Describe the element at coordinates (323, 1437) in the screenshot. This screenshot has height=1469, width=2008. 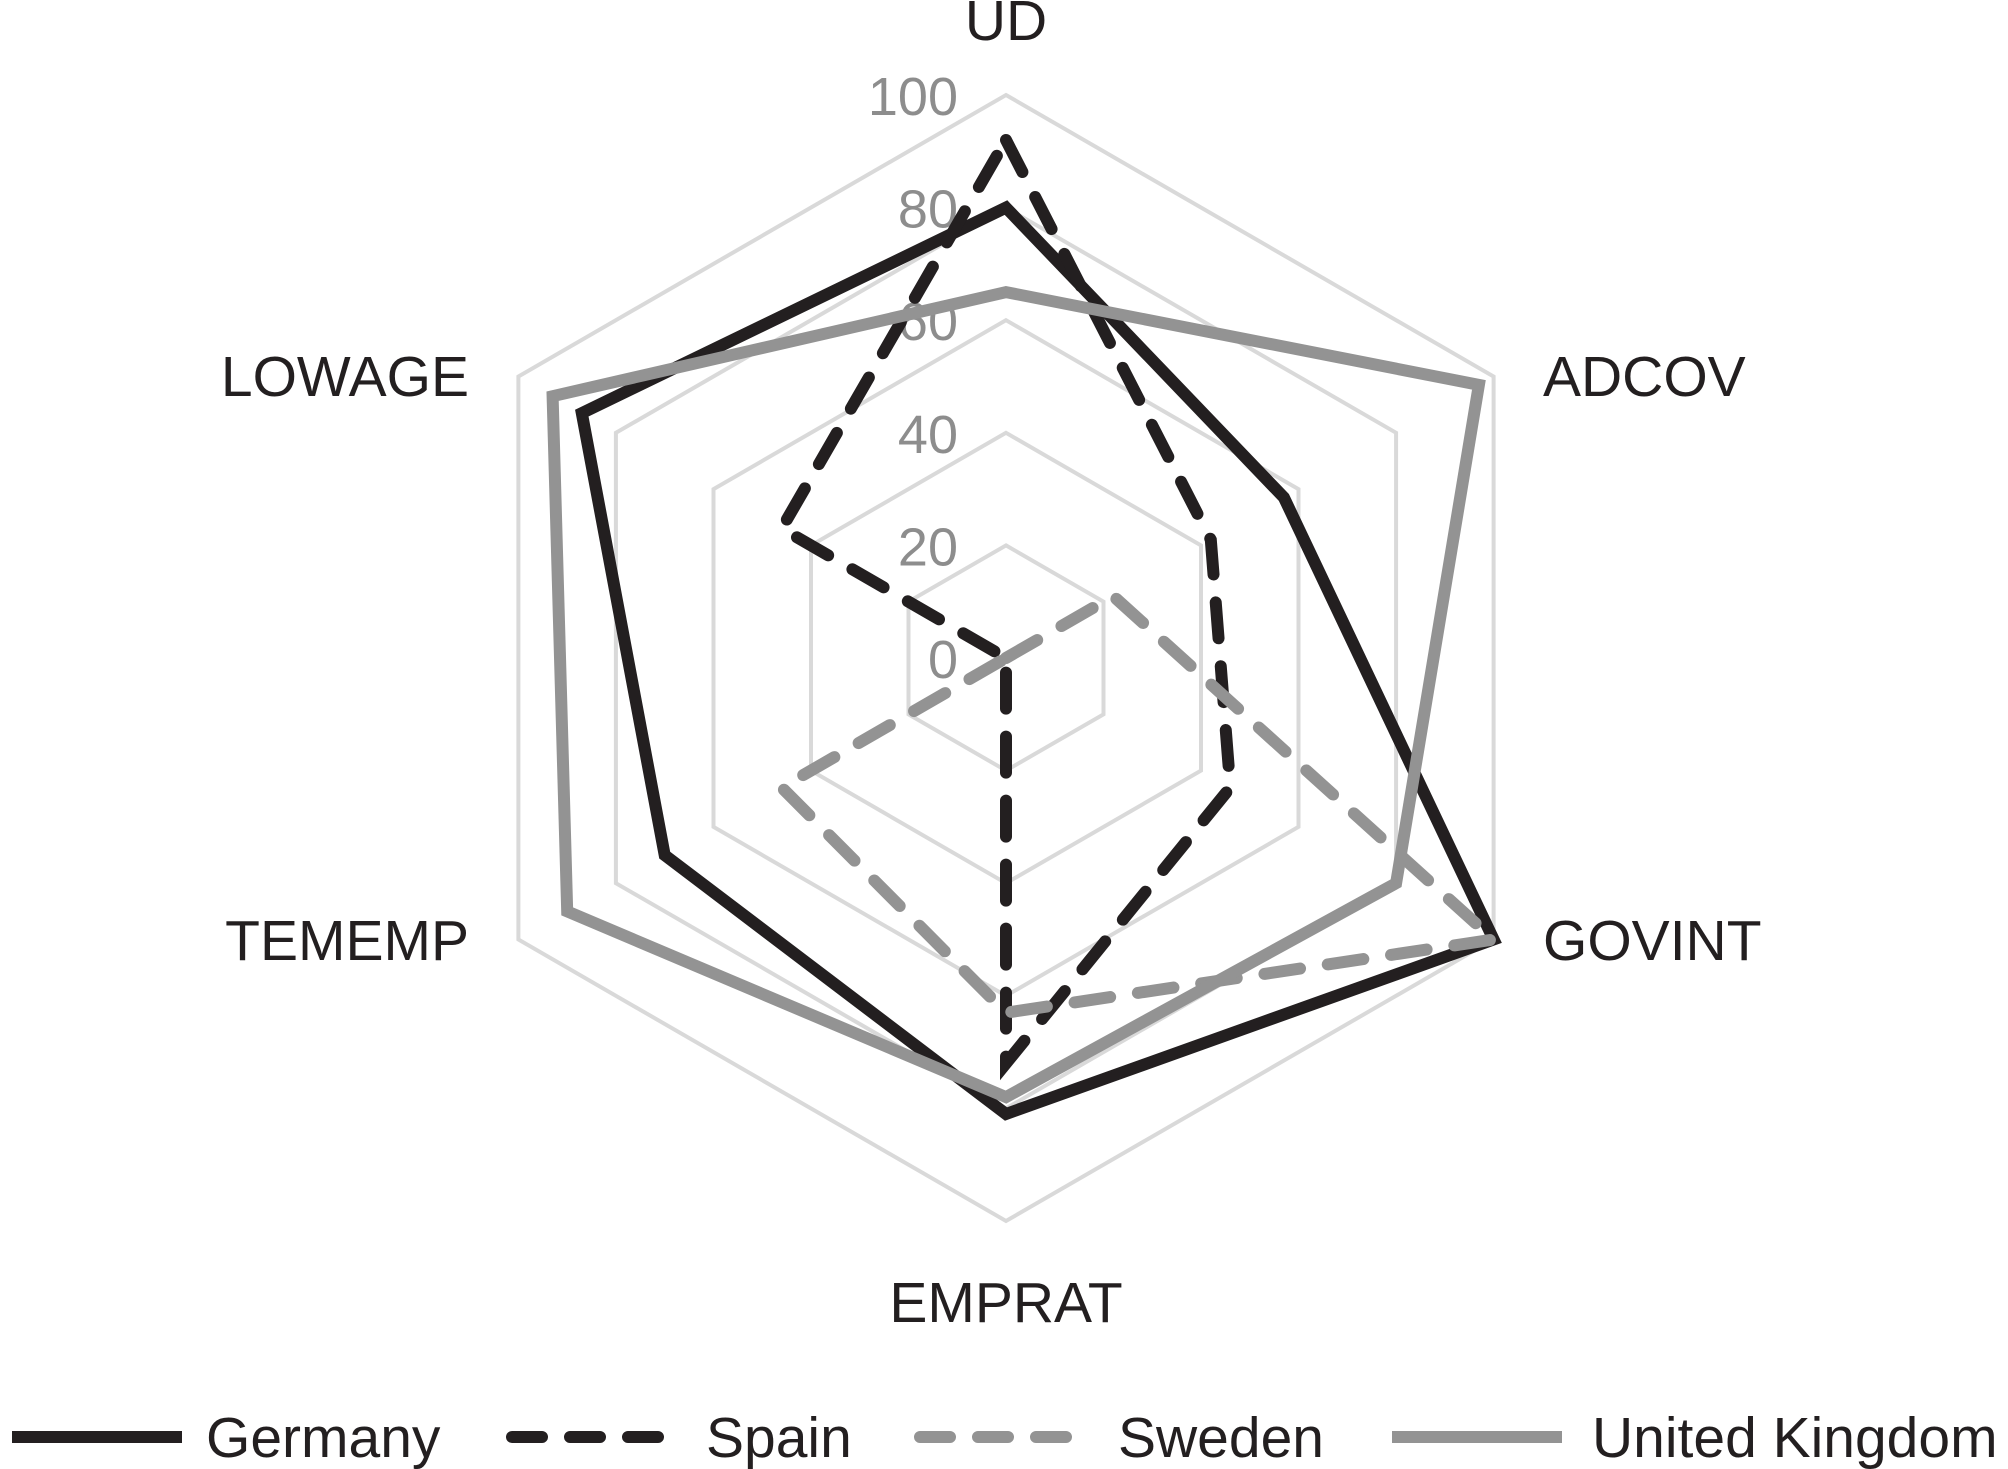
I see `legend-label: Germany` at that location.